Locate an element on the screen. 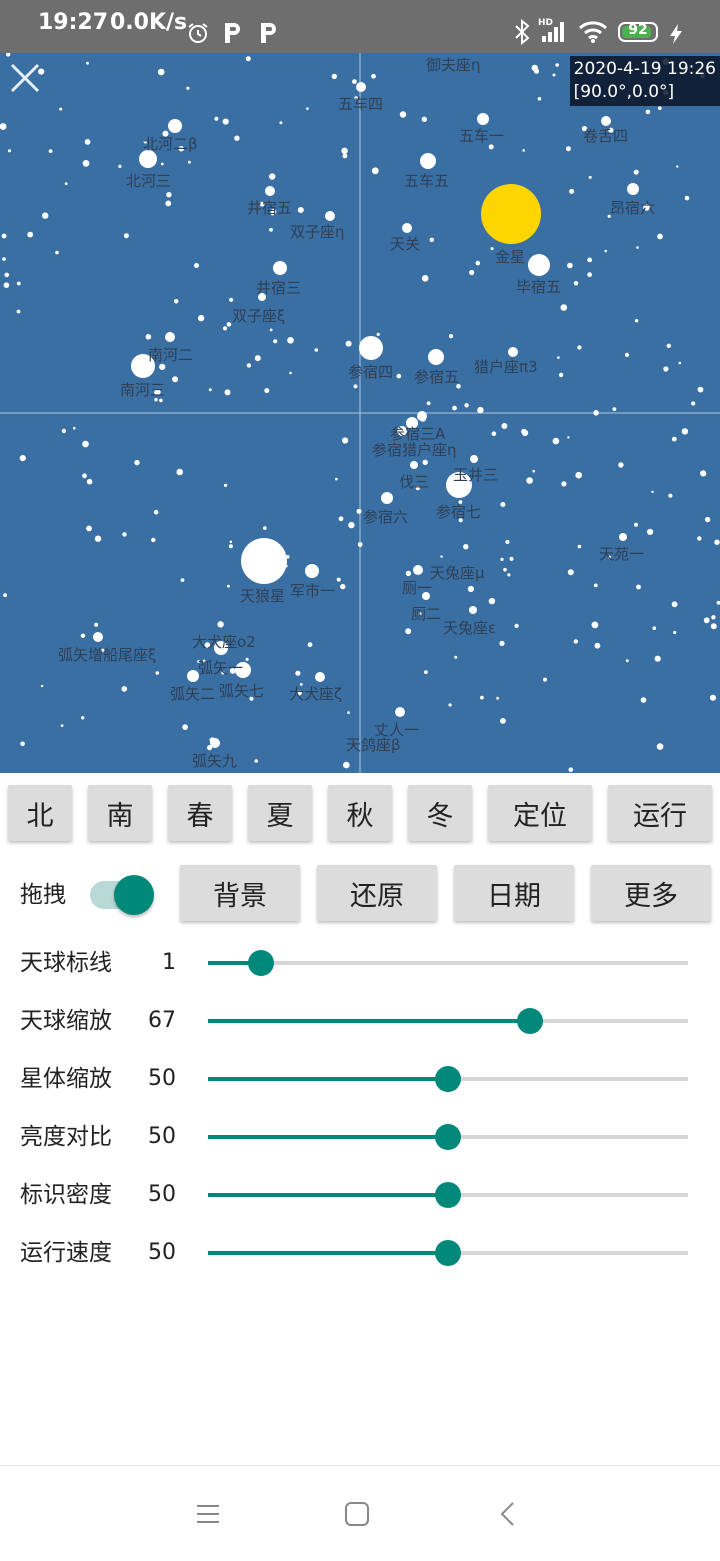  locate-button: 定位 is located at coordinates (540, 813).